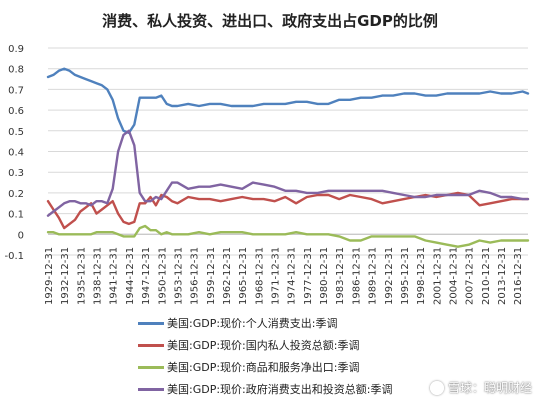 The height and width of the screenshot is (402, 540). What do you see at coordinates (98, 276) in the screenshot?
I see `x-tick-label: 1938-12-31` at bounding box center [98, 276].